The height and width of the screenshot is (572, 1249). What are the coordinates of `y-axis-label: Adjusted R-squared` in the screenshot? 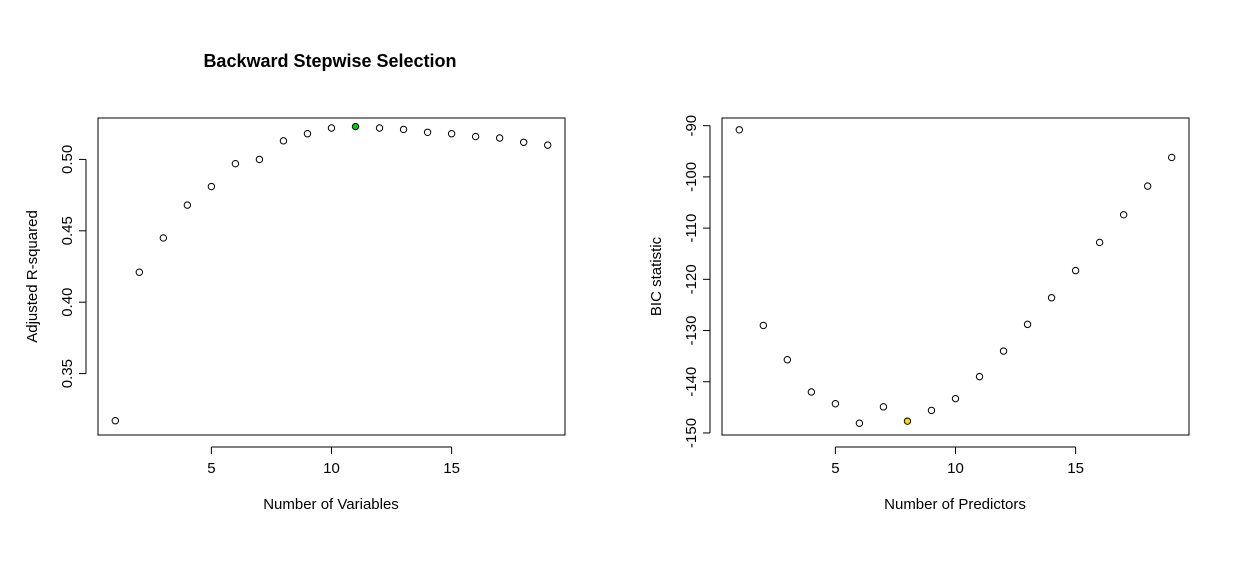 It's located at (32, 276).